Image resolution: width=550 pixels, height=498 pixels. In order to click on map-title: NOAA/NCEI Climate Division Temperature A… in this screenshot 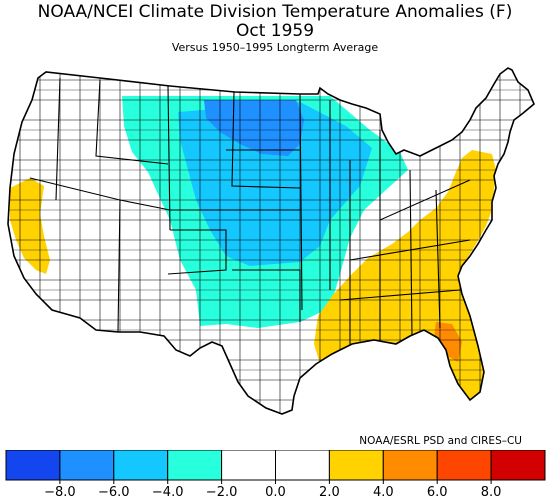, I will do `click(275, 12)`.